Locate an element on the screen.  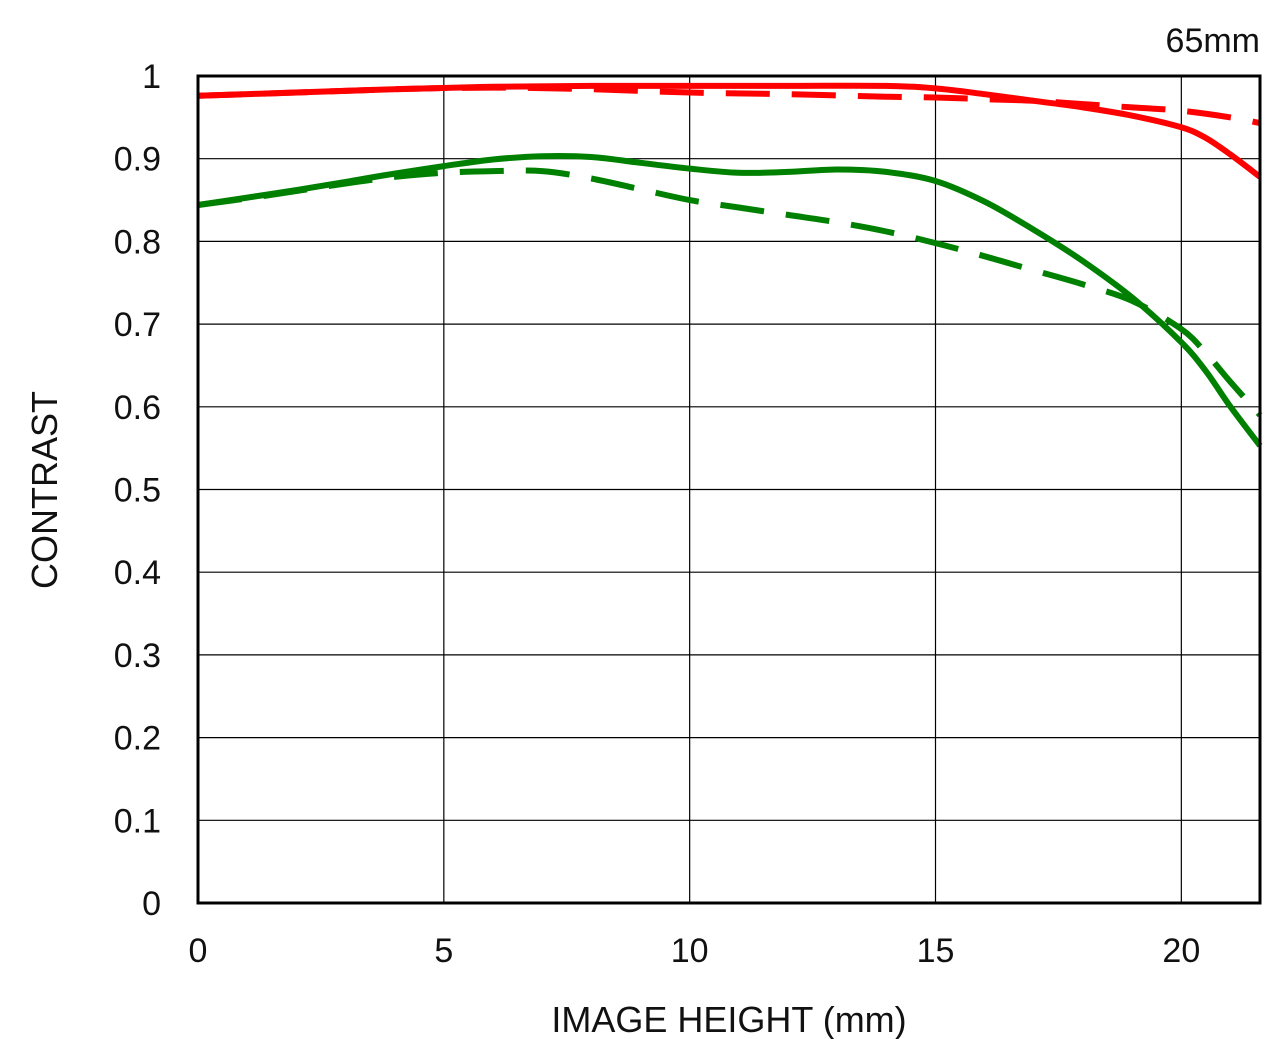
y-tick-label: 0.6 is located at coordinates (137, 408).